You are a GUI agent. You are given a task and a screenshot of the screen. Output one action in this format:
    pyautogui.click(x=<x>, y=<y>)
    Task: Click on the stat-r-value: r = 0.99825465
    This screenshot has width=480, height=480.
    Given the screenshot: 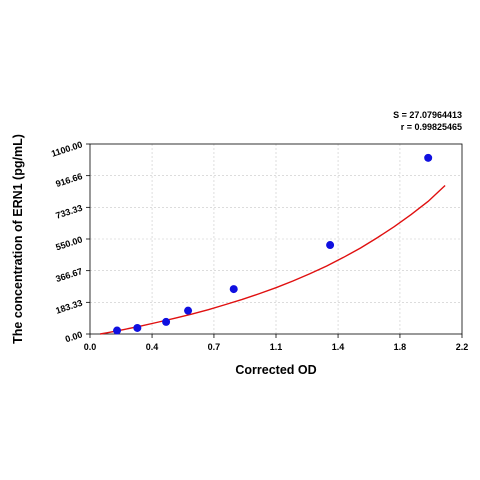 What is the action you would take?
    pyautogui.click(x=431, y=127)
    